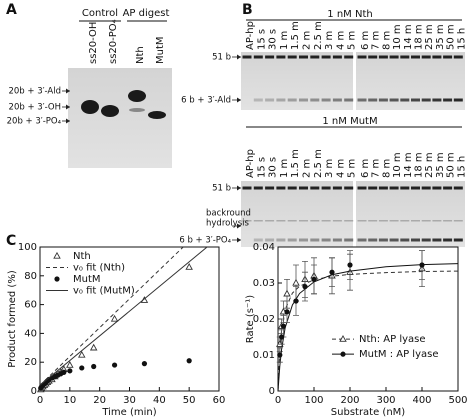 The image size is (468, 417). What do you see at coordinates (159, 400) in the screenshot?
I see `x-tick-label: 40` at bounding box center [159, 400].